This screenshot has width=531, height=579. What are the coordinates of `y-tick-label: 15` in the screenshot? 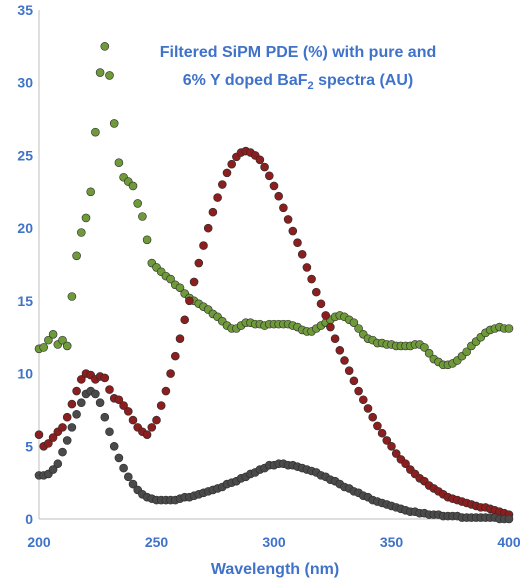 It's located at (25, 301).